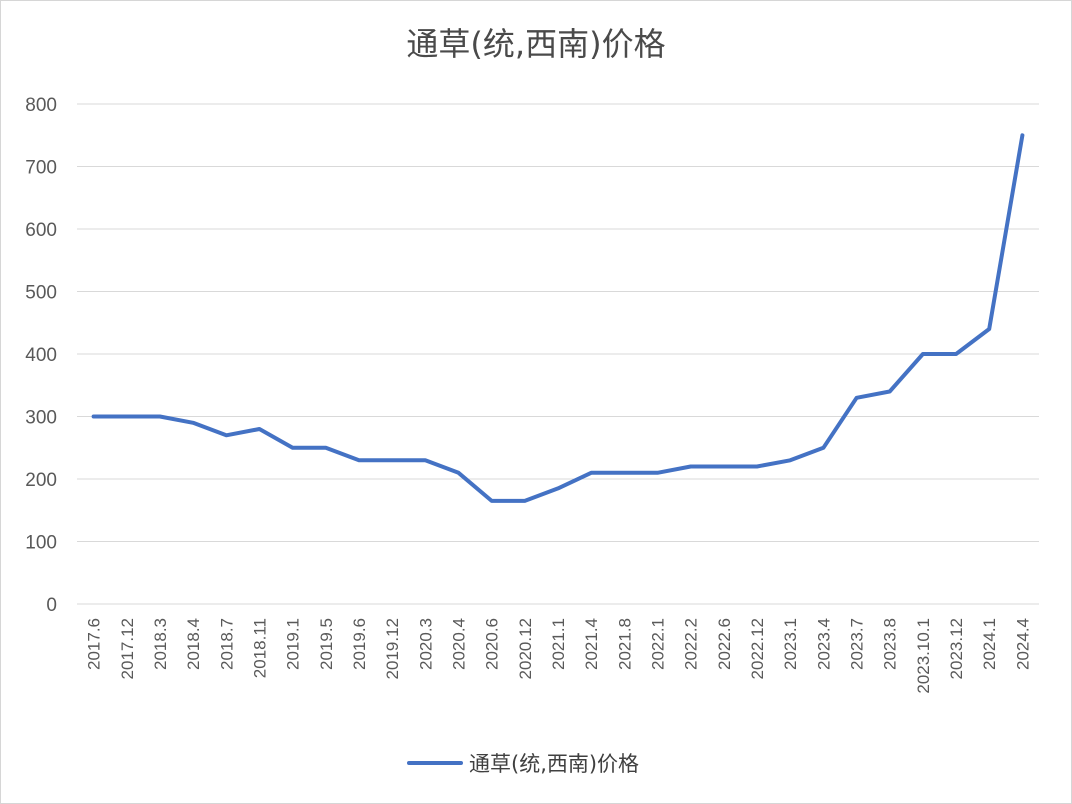 This screenshot has height=804, width=1072. What do you see at coordinates (41, 230) in the screenshot?
I see `y-tick-label: 600` at bounding box center [41, 230].